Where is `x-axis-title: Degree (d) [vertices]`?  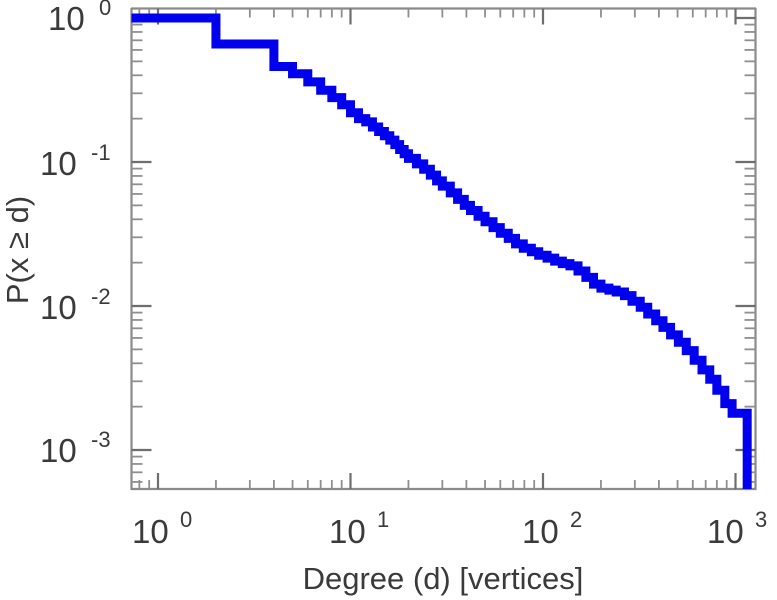
x-axis-title: Degree (d) [vertices] is located at coordinates (443, 578).